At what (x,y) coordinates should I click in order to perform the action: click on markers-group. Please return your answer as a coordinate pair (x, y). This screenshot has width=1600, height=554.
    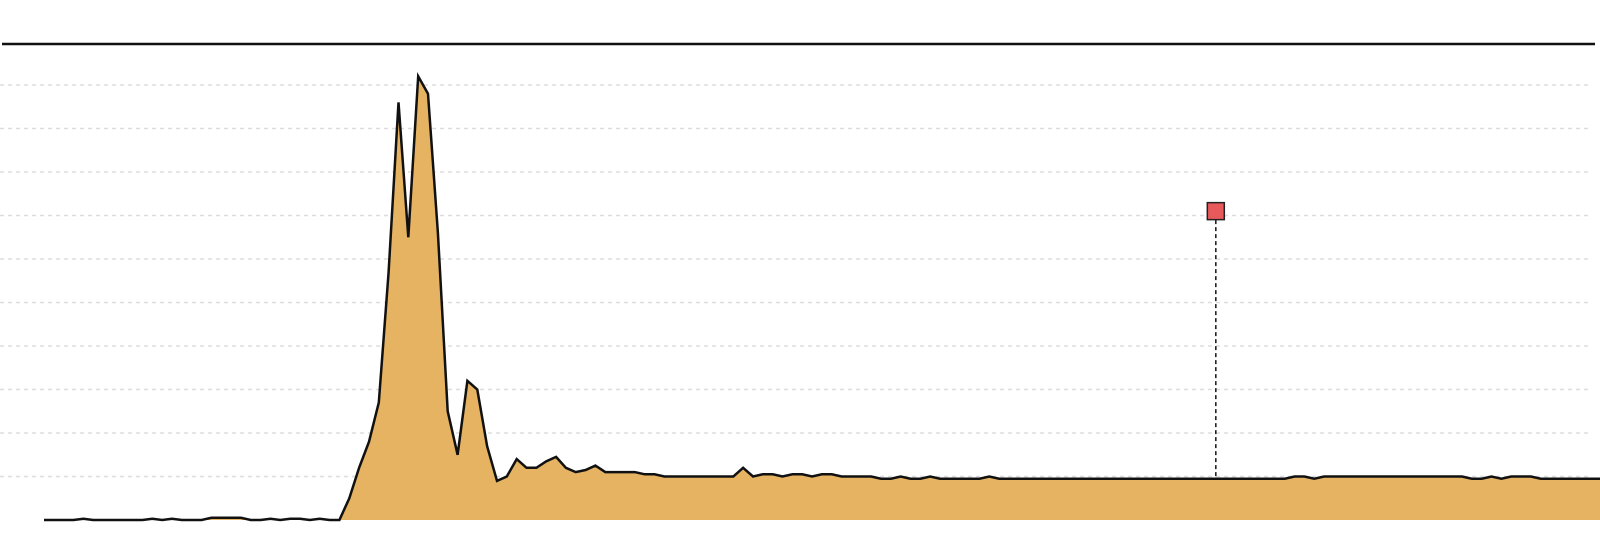
    Looking at the image, I should click on (1216, 340).